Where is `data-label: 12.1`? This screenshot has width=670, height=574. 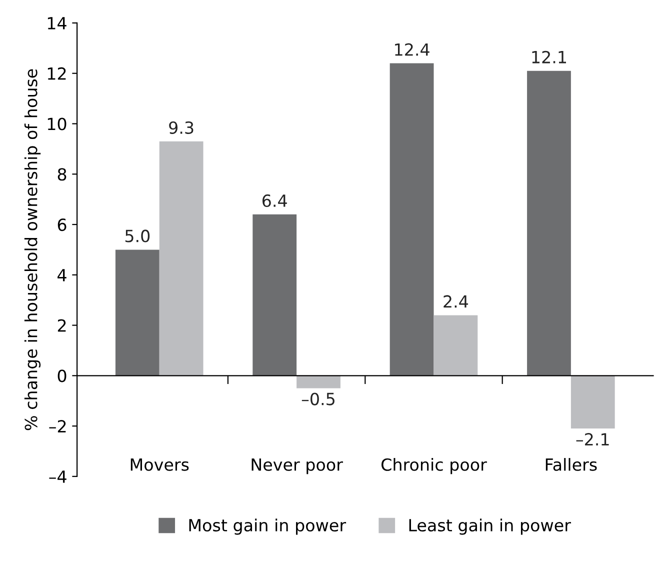 data-label: 12.1 is located at coordinates (549, 57).